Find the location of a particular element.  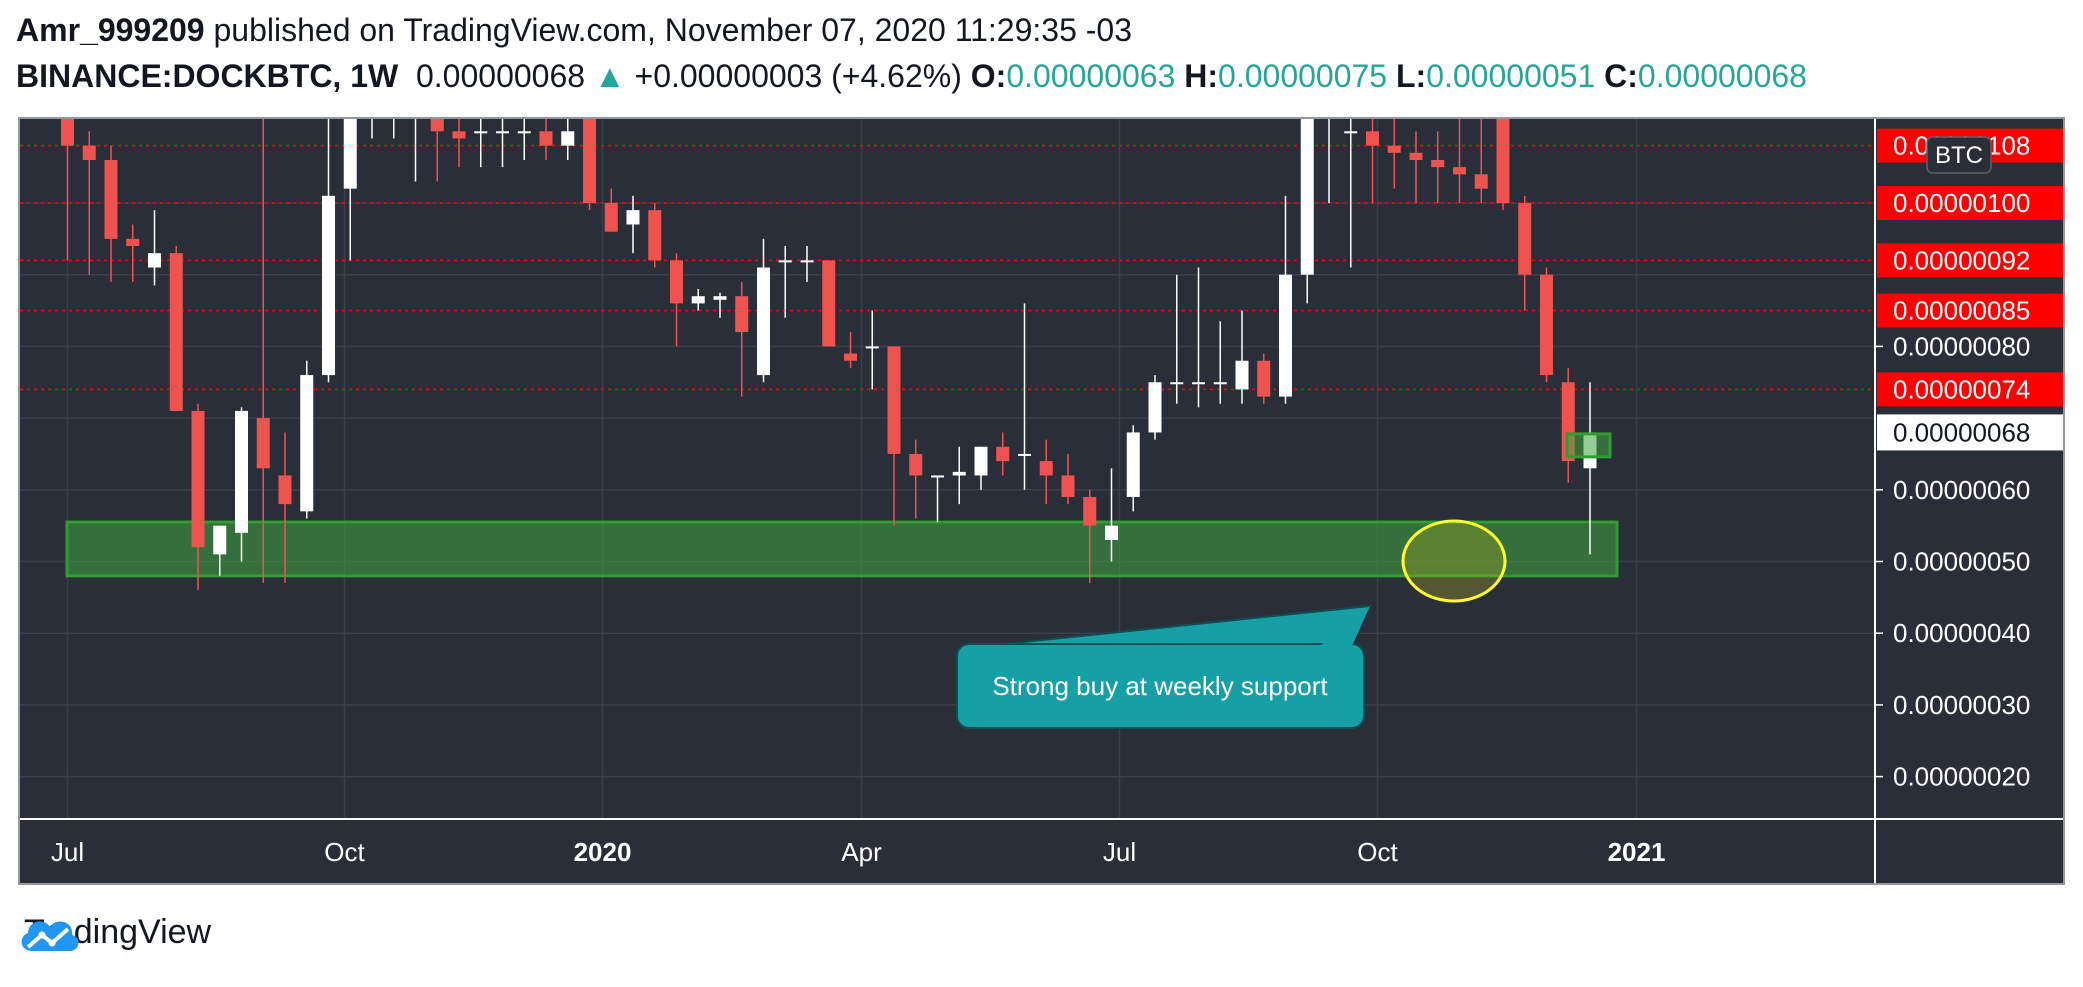

support-test-ellipse is located at coordinates (1454, 561).